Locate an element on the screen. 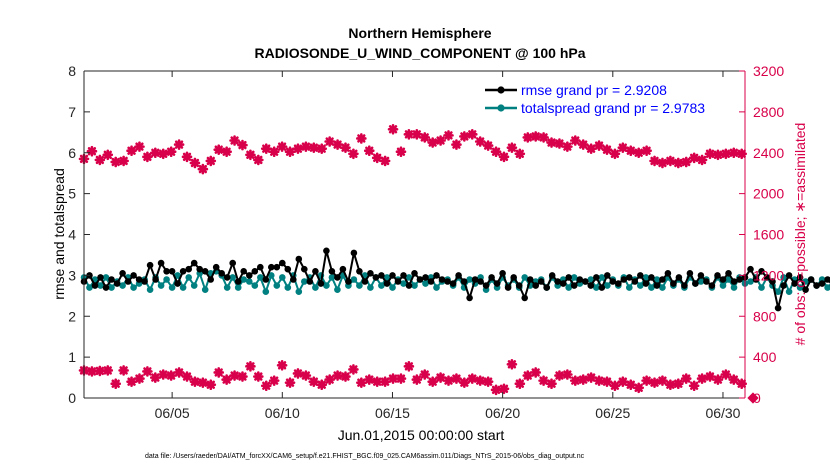 Image resolution: width=830 pixels, height=470 pixels. y-right-tick-label: 1600 is located at coordinates (768, 235).